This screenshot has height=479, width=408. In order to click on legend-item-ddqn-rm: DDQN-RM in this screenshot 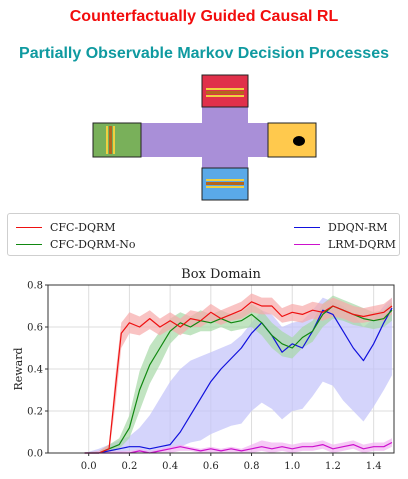, I will do `click(341, 227)`.